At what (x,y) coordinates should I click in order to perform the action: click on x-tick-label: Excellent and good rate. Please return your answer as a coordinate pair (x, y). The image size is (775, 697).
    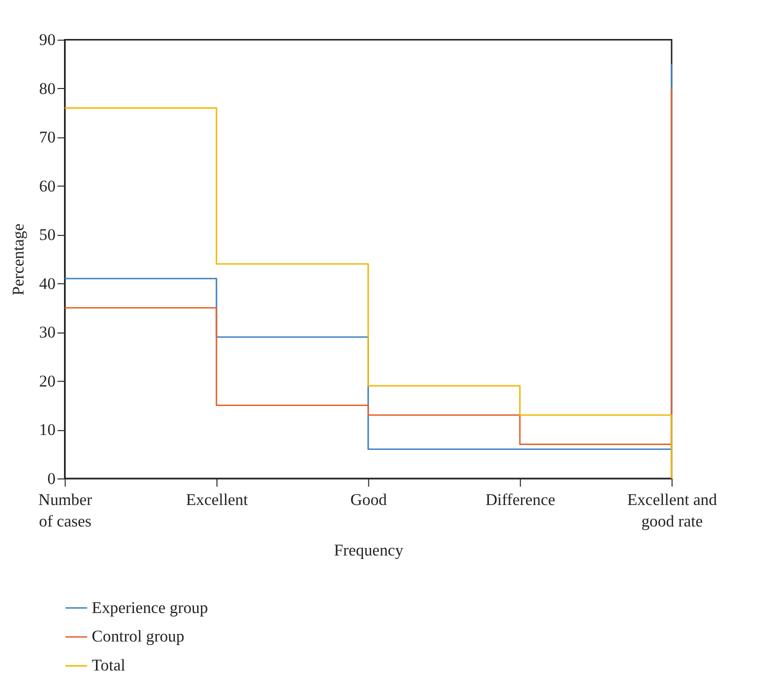
    Looking at the image, I should click on (672, 510).